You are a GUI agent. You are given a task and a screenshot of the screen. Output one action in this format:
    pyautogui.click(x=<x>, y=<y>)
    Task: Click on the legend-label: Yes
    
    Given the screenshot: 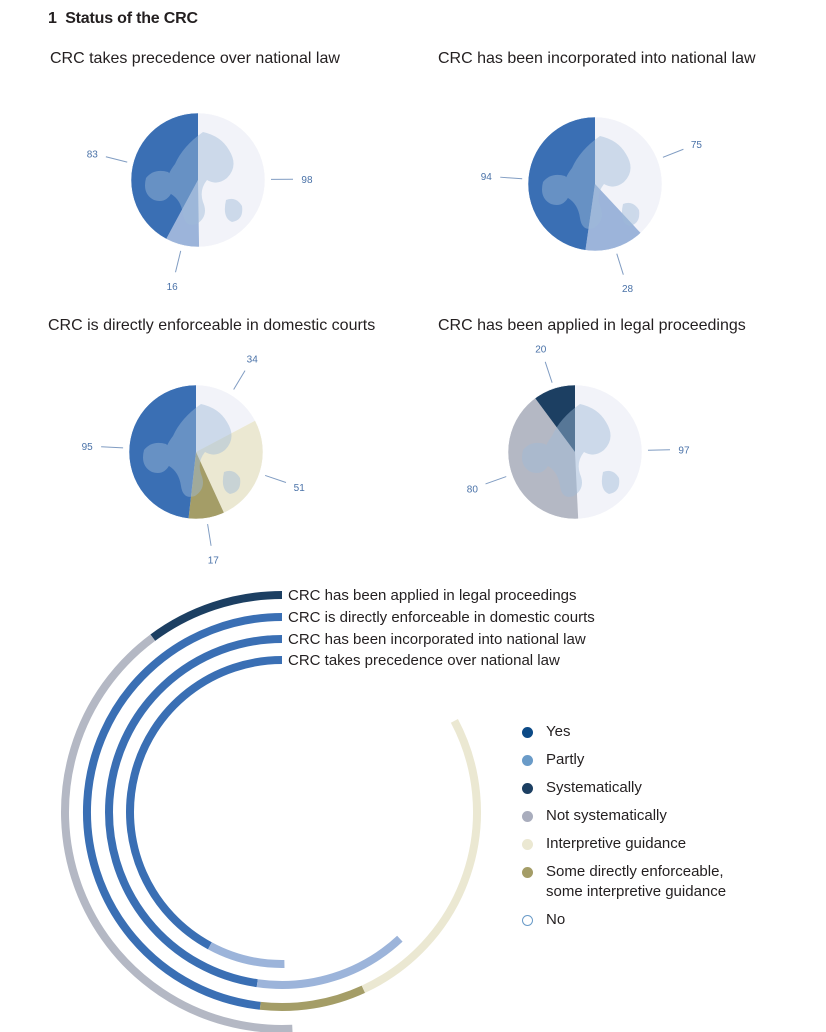 What is the action you would take?
    pyautogui.click(x=558, y=731)
    